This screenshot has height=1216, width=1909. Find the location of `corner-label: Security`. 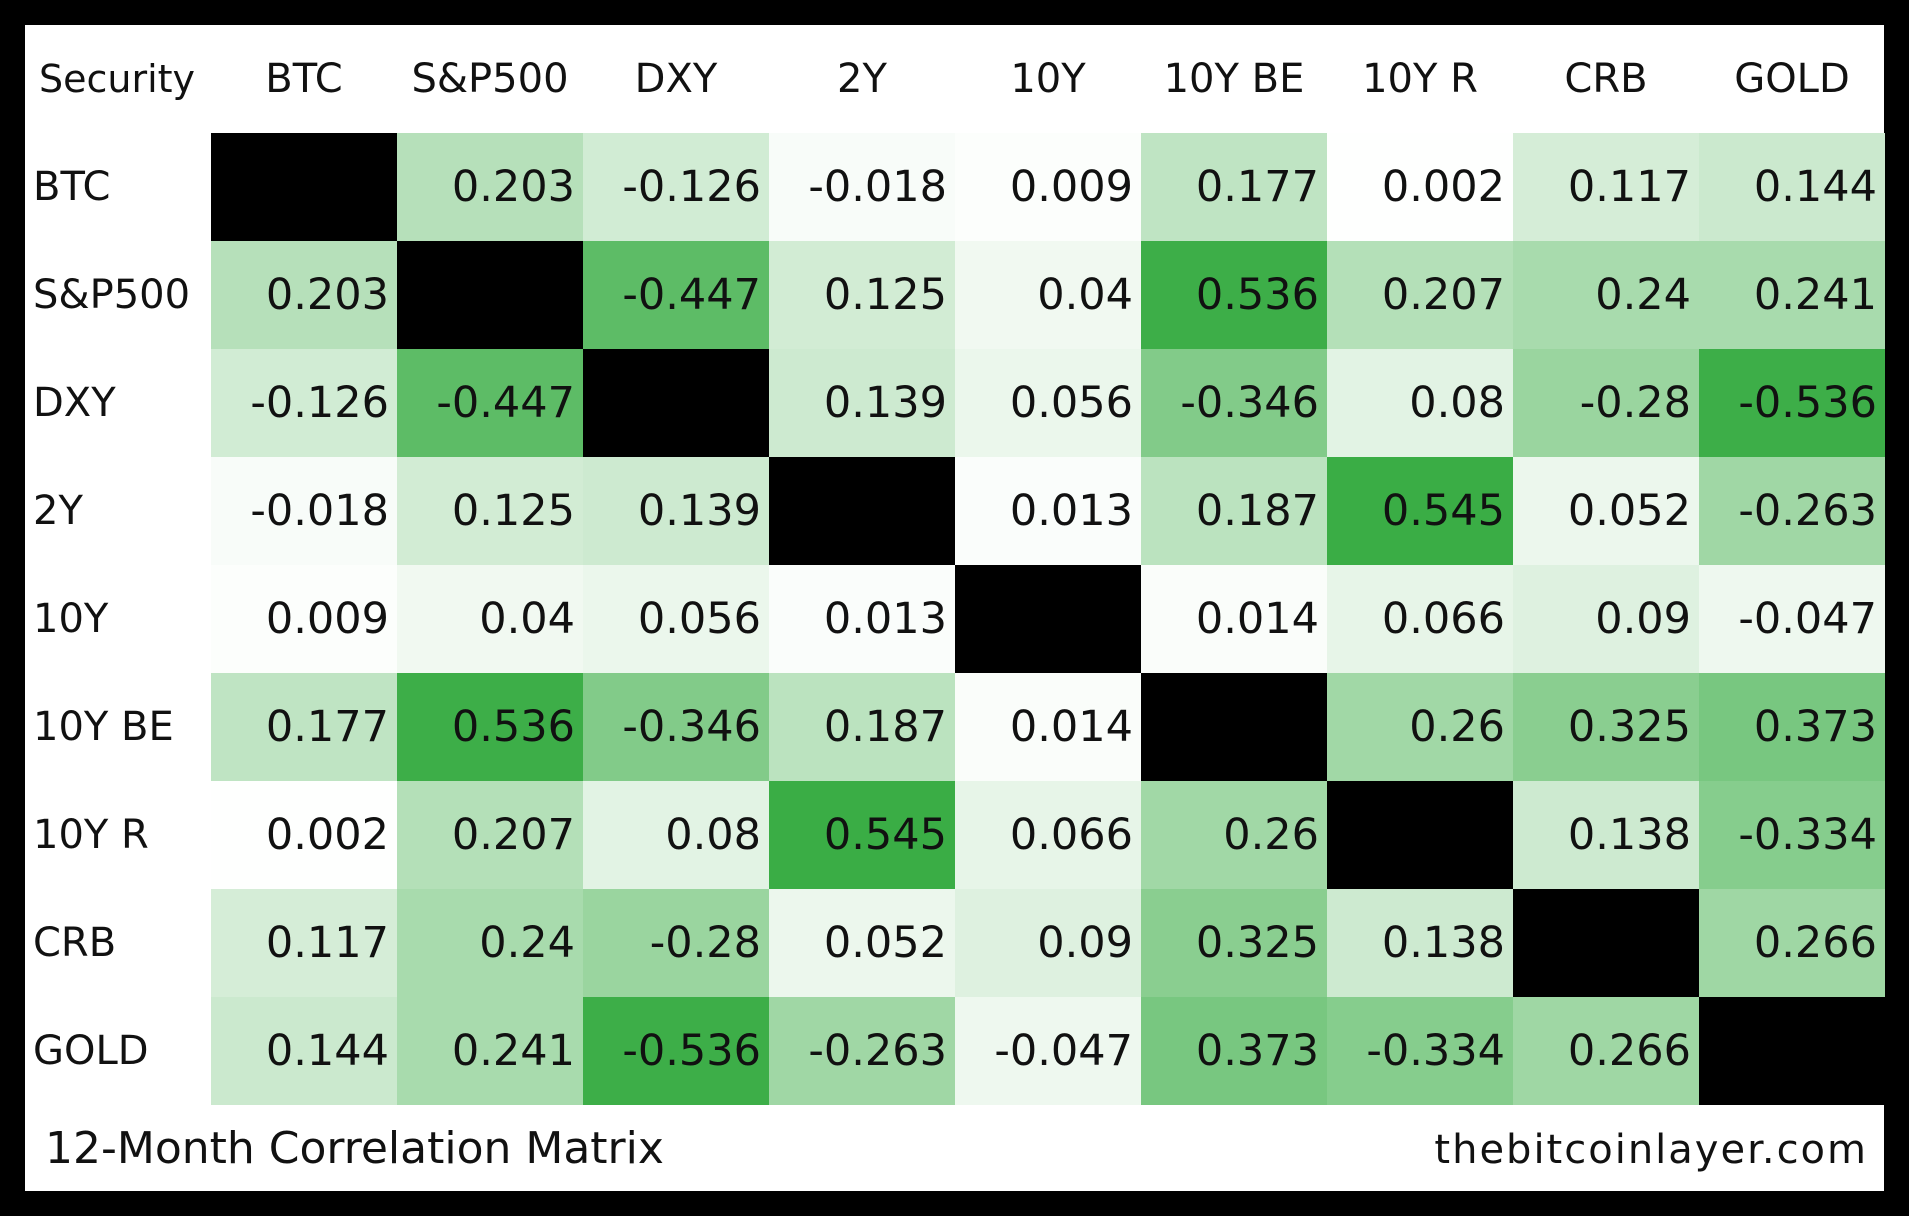

corner-label: Security is located at coordinates (117, 79).